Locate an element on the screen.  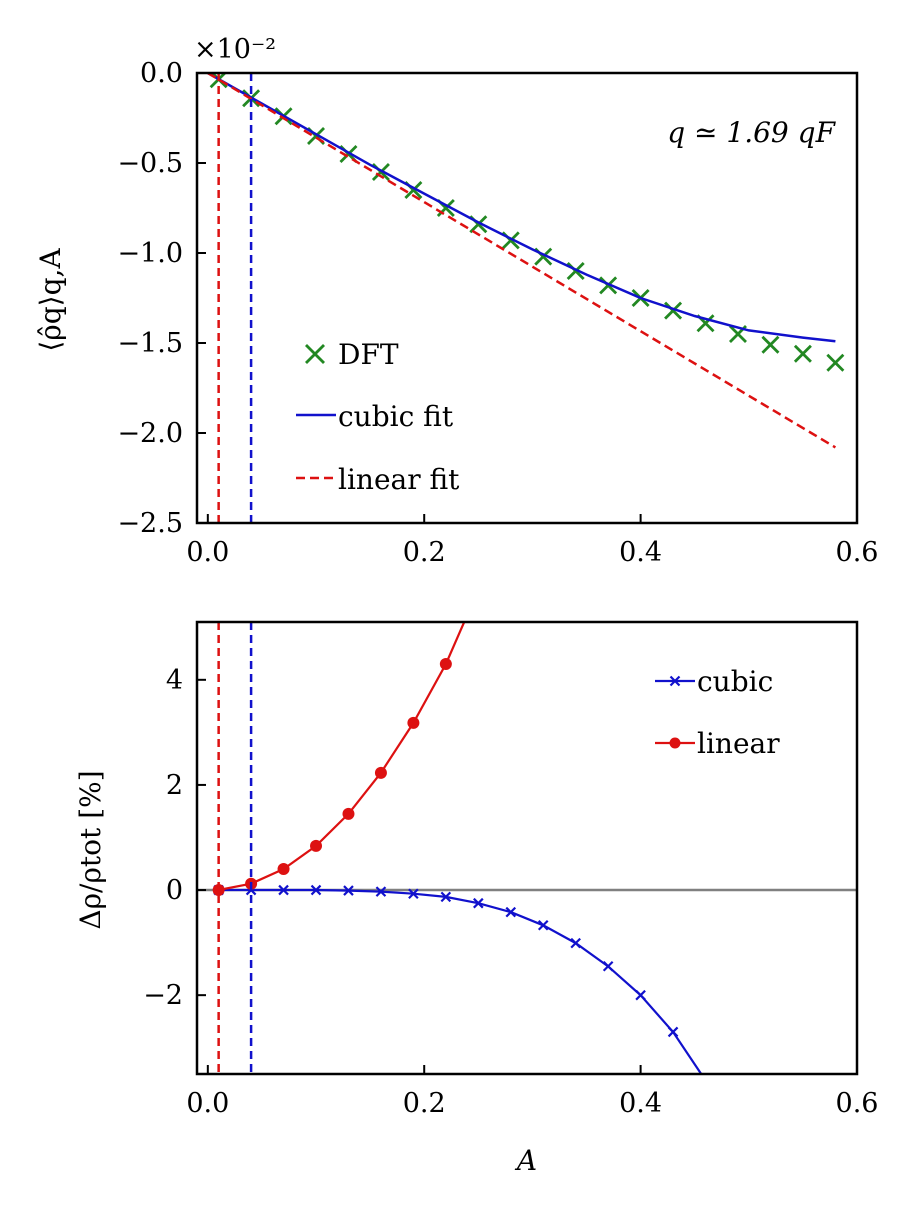
bottom-x-tick-label-3: 0.6 is located at coordinates (857, 1103).